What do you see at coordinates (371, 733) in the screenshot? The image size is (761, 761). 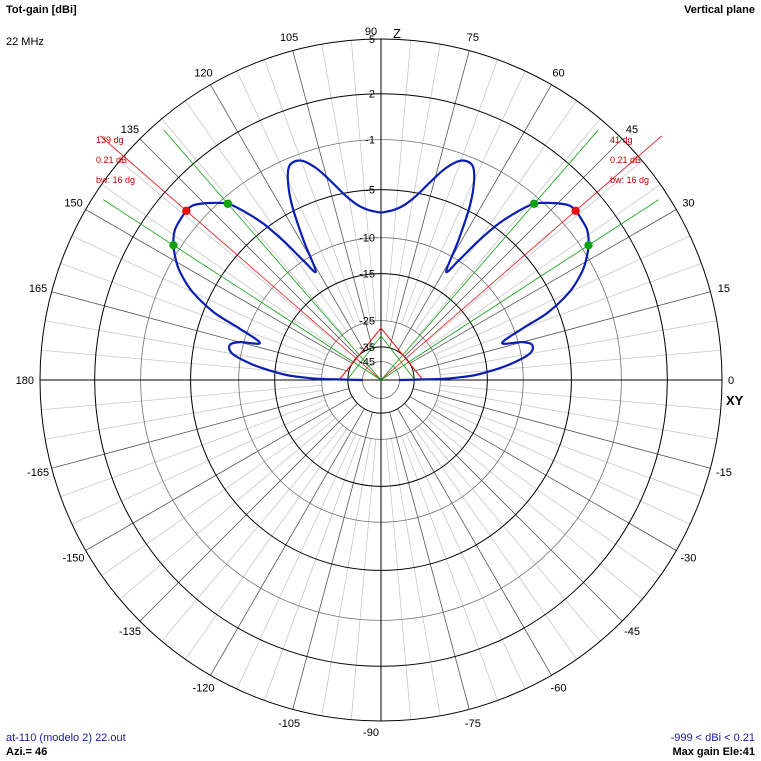 I see `angle-tick-label: -90` at bounding box center [371, 733].